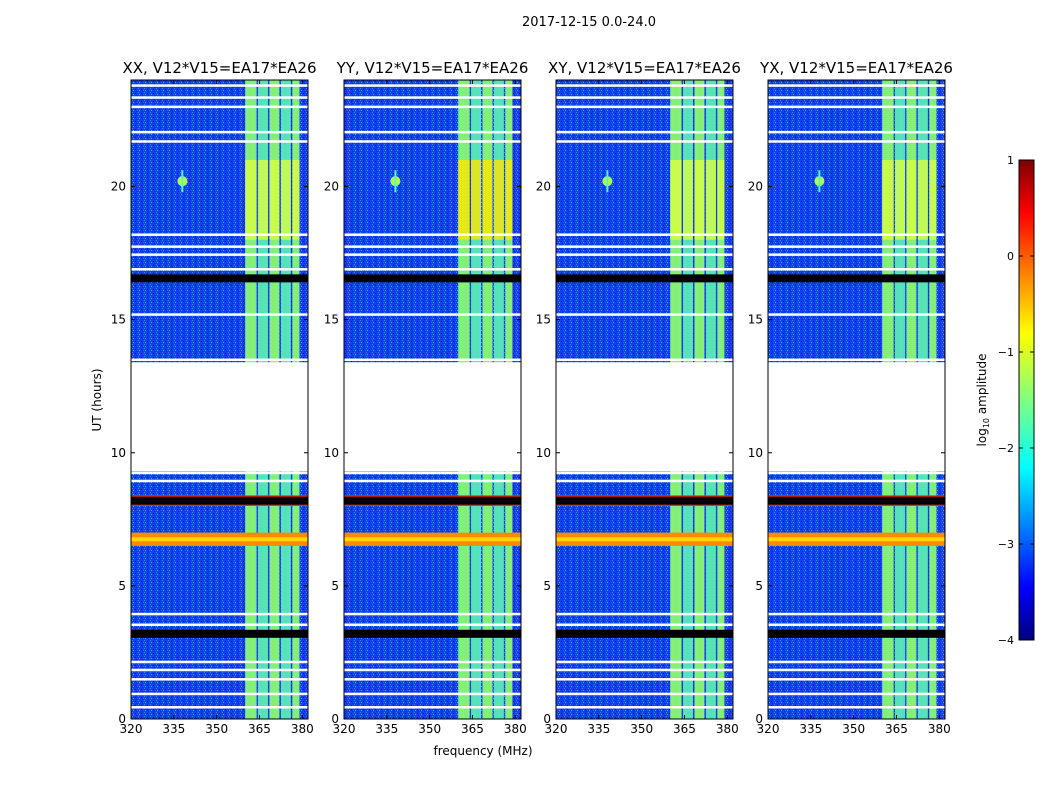  What do you see at coordinates (1010, 160) in the screenshot?
I see `colorbar-tick-label: 1` at bounding box center [1010, 160].